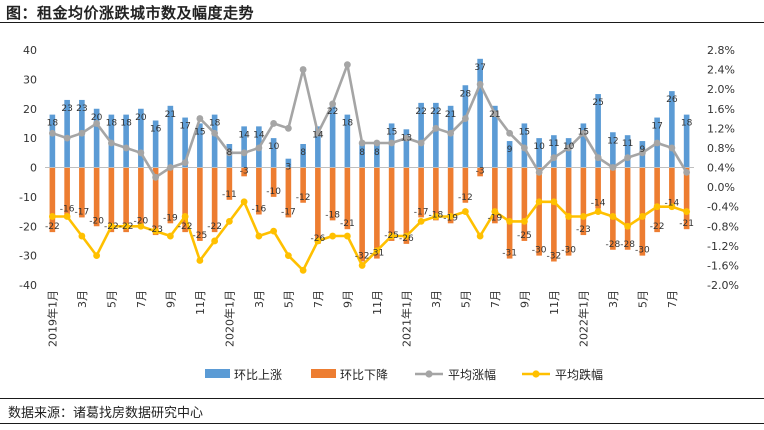 The height and width of the screenshot is (430, 764). I want to click on data-label-down: -14, so click(598, 204).